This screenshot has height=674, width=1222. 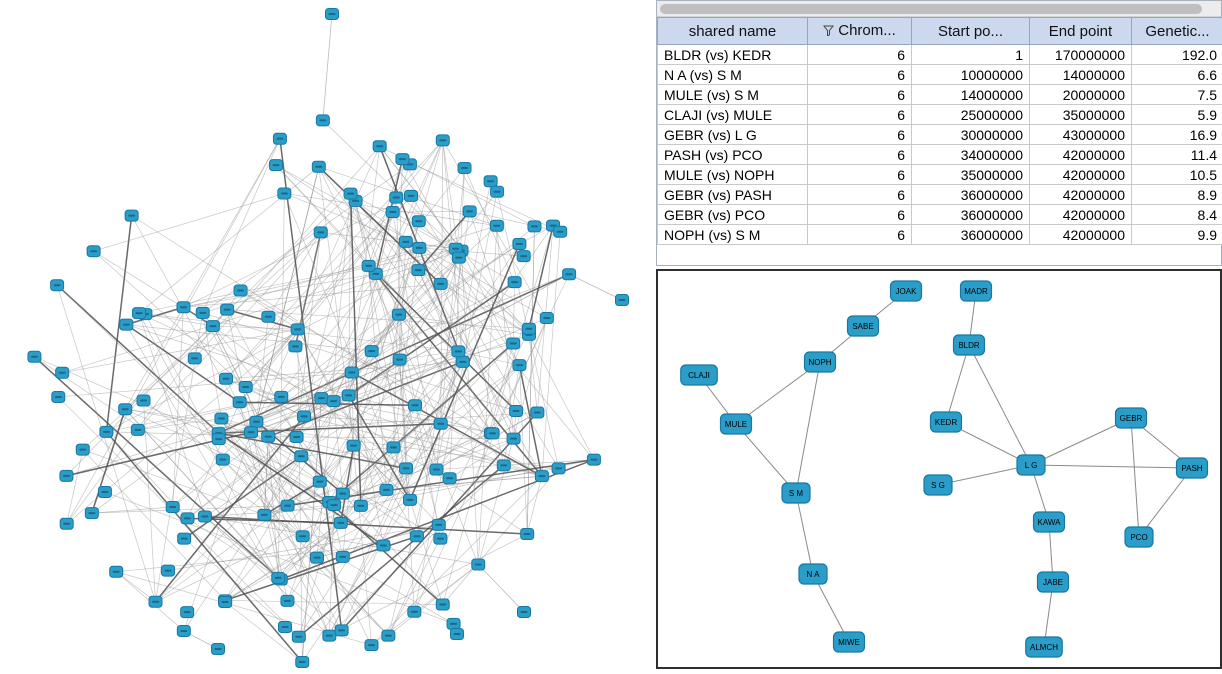 What do you see at coordinates (796, 493) in the screenshot?
I see `network-node-s-m: S M` at bounding box center [796, 493].